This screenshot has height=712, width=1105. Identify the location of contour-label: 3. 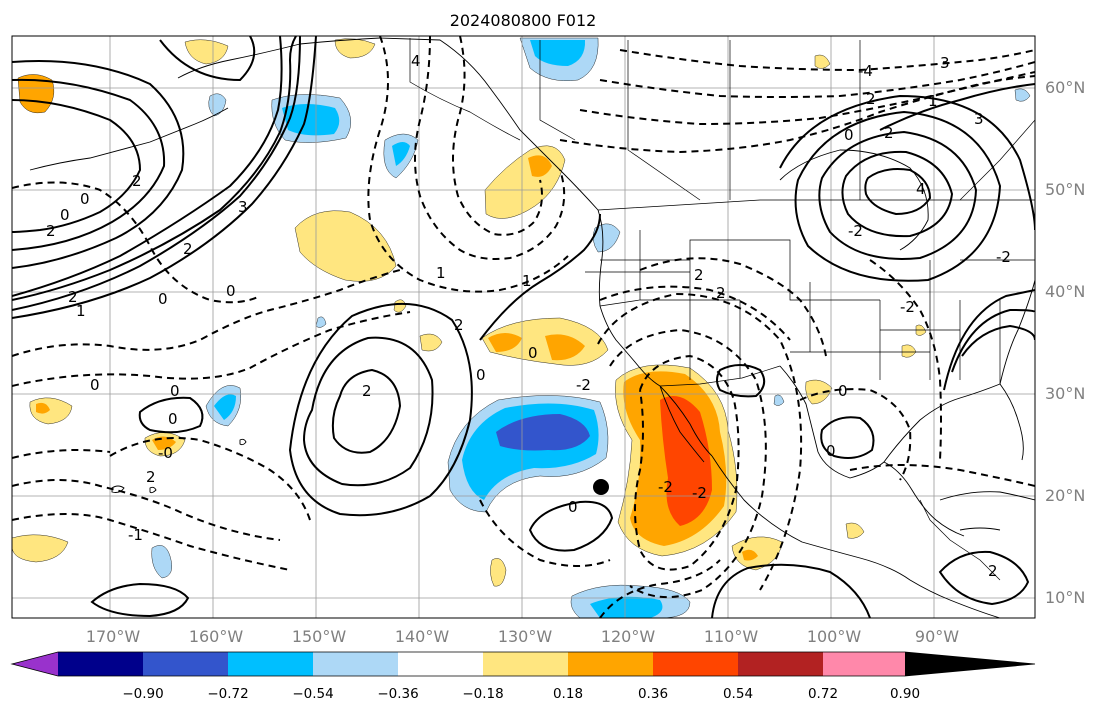
(945, 63).